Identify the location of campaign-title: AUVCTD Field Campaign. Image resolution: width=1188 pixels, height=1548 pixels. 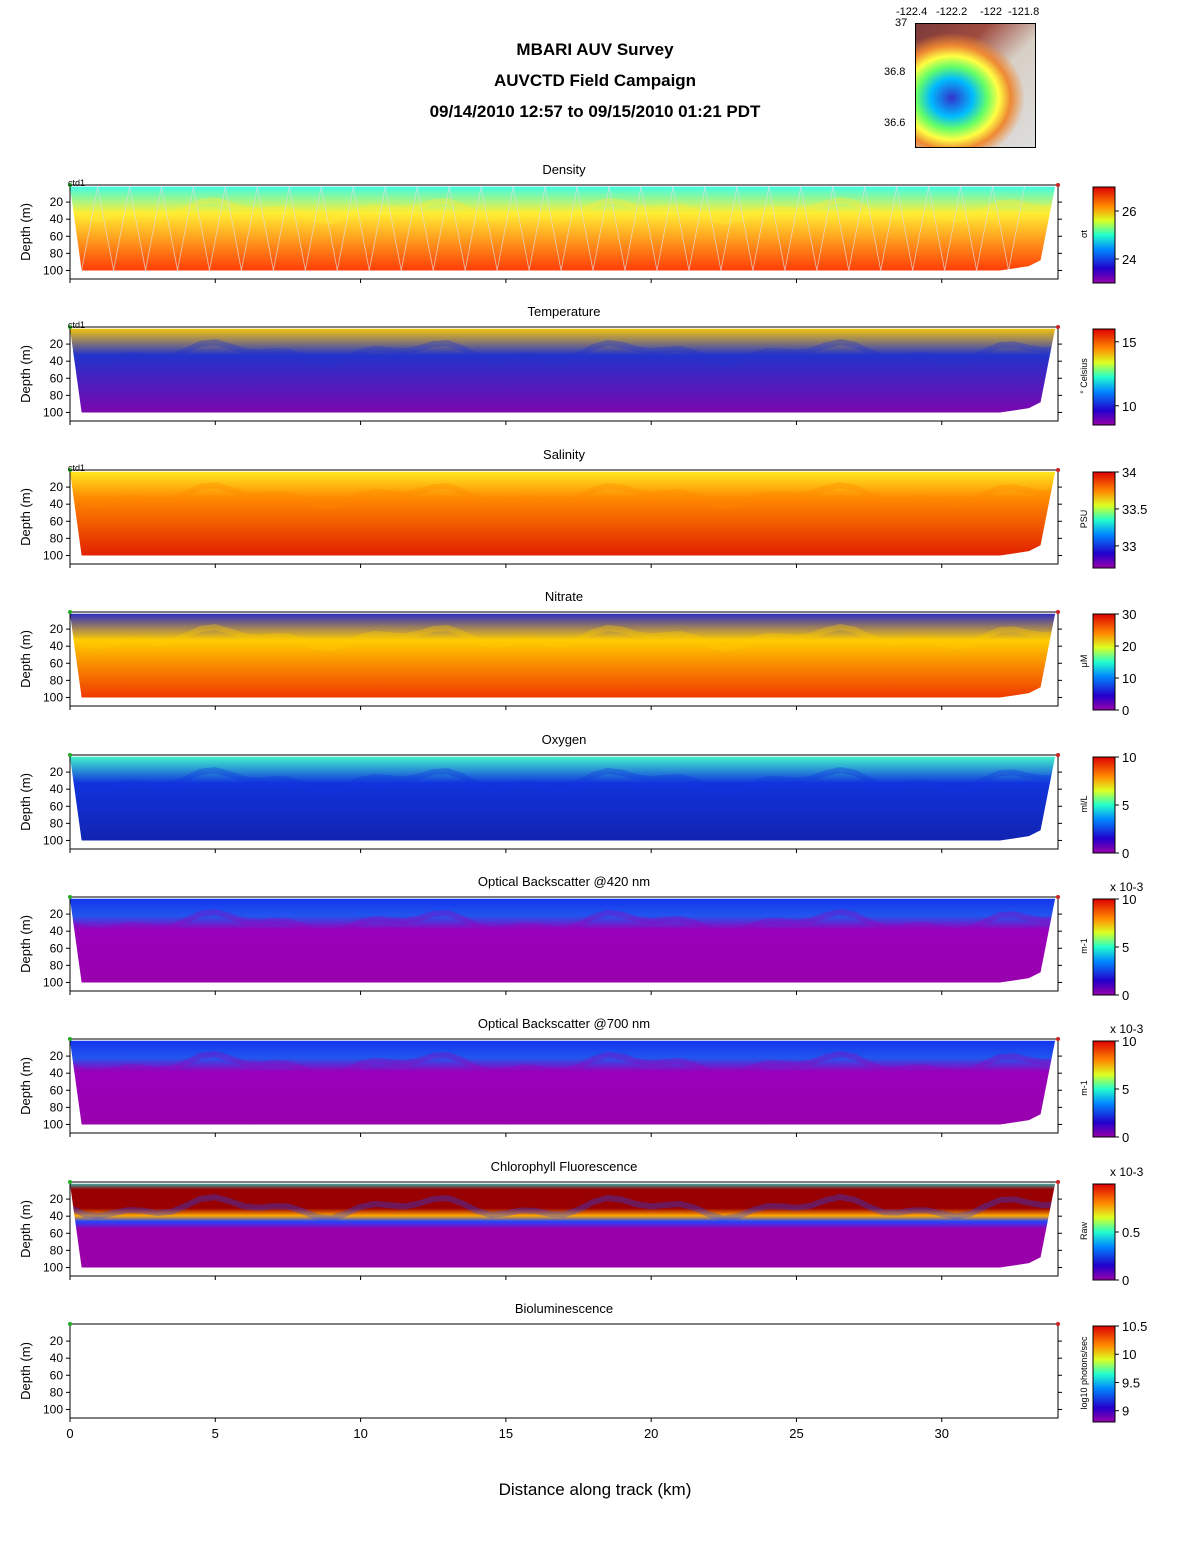
(595, 80).